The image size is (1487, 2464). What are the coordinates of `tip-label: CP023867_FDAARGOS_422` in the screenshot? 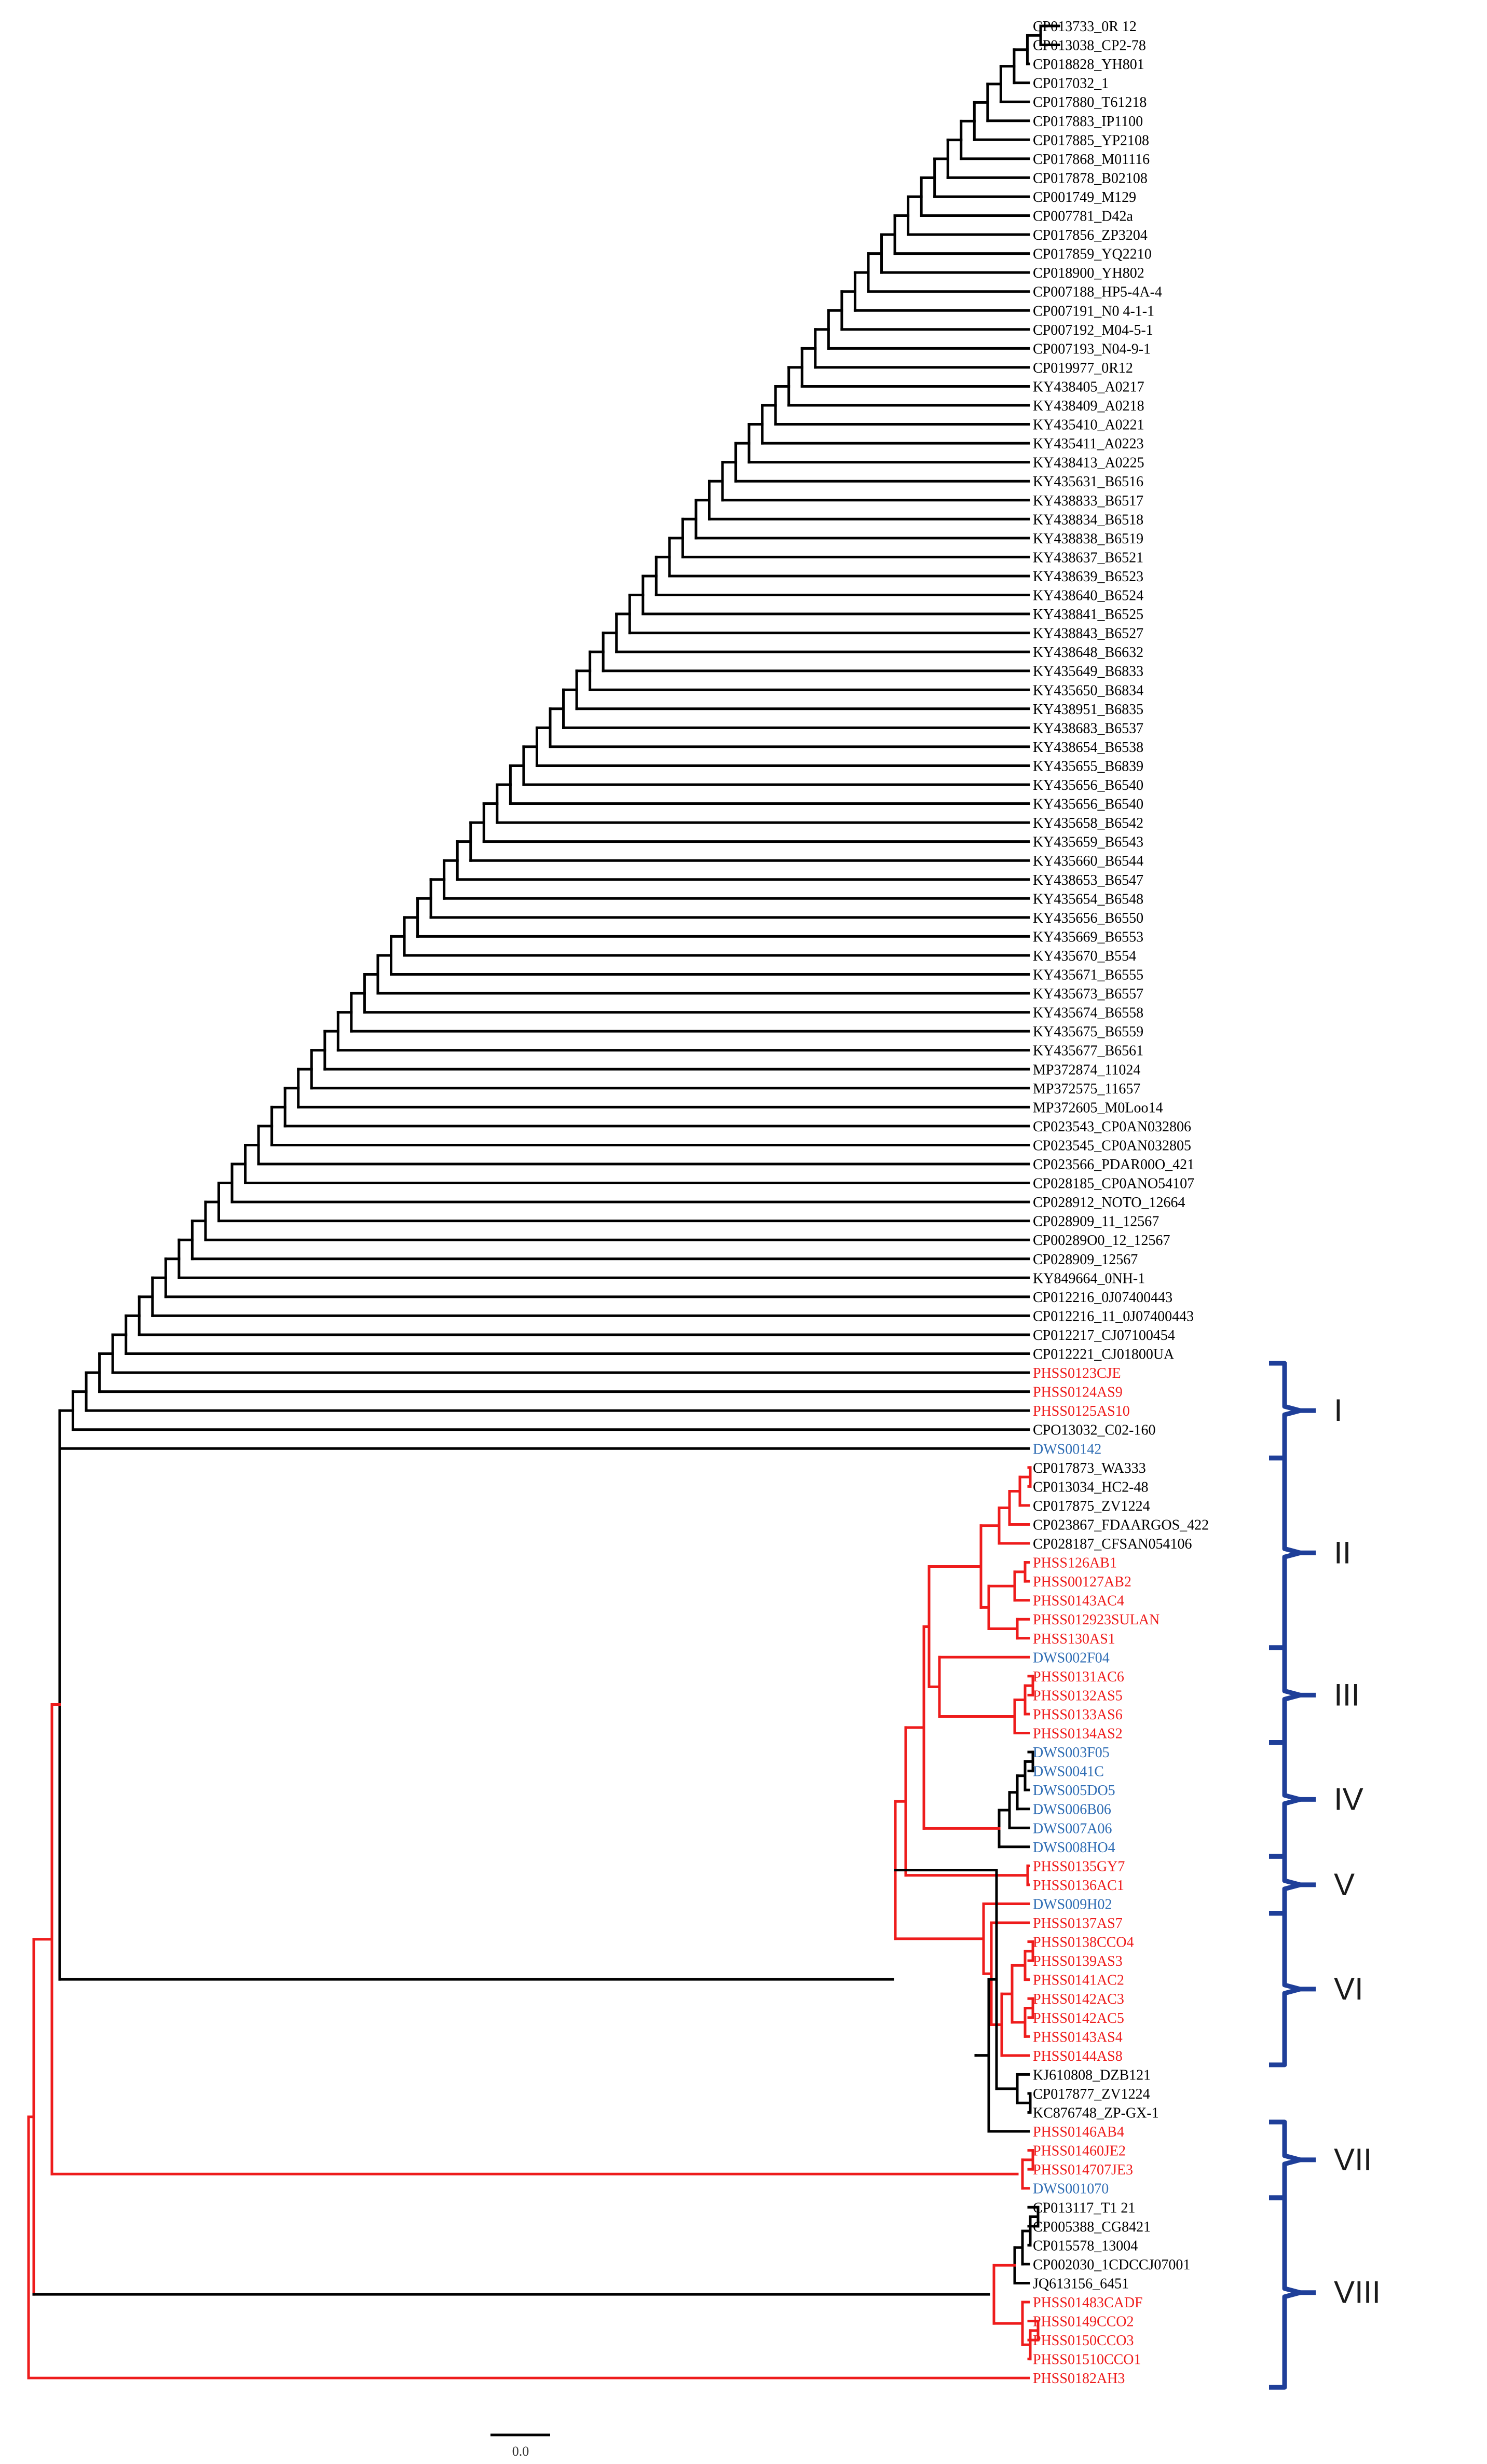 It's located at (1121, 1525).